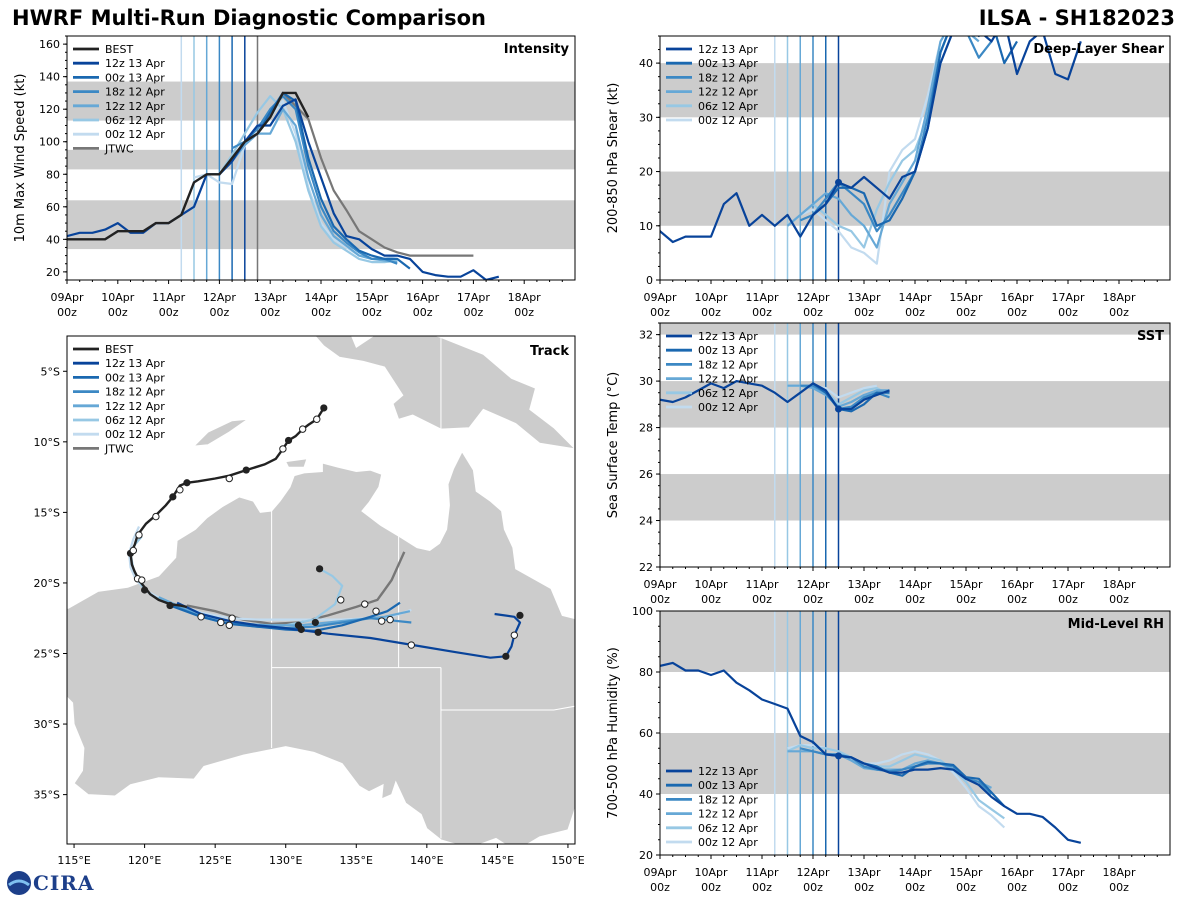 The image size is (1200, 900). Describe the element at coordinates (966, 872) in the screenshot. I see `rh-xtick-date: 15Apr` at that location.